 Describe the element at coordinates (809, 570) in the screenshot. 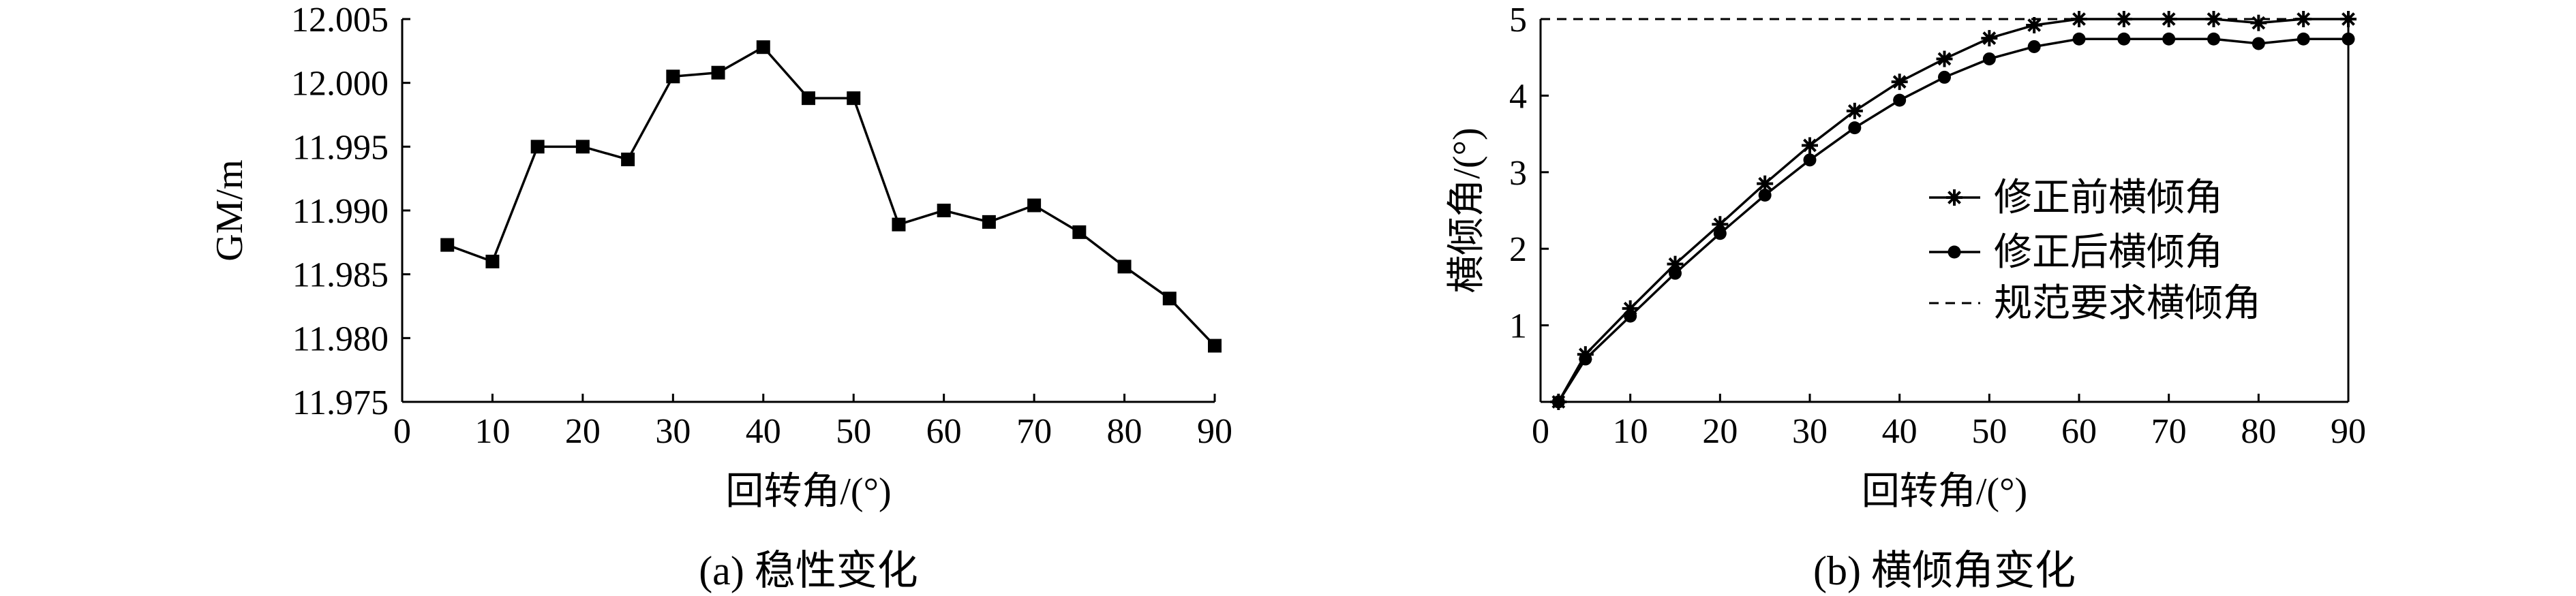

I see `chart-a-caption: (a) 稳性变化` at that location.